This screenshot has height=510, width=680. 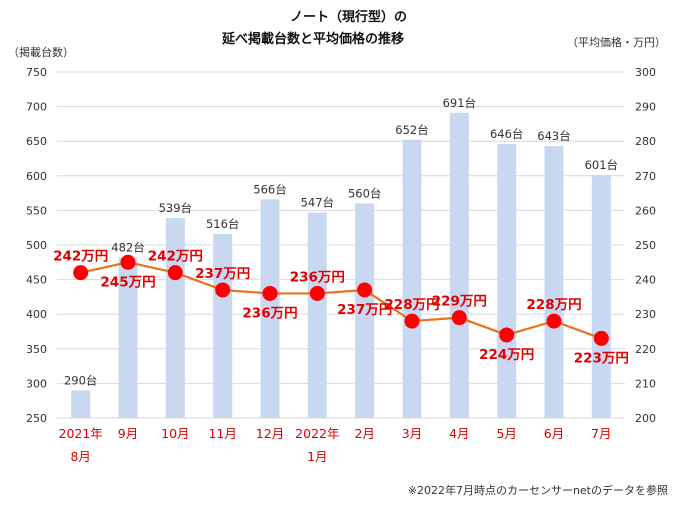 I want to click on category-label: 11月, so click(x=222, y=433).